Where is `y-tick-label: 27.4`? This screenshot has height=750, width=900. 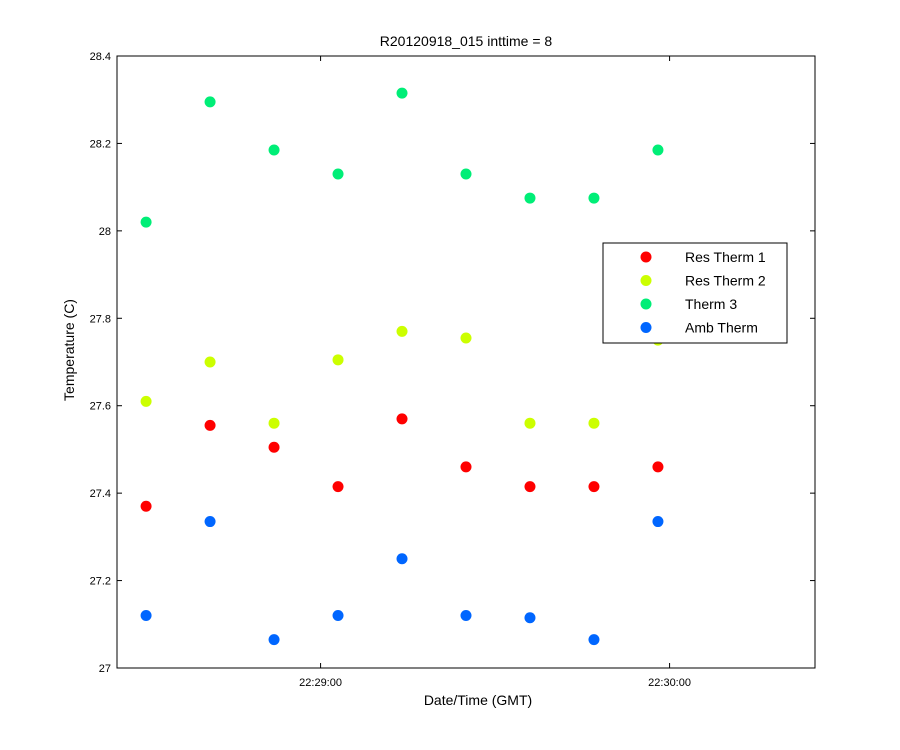
y-tick-label: 27.4 is located at coordinates (100, 494).